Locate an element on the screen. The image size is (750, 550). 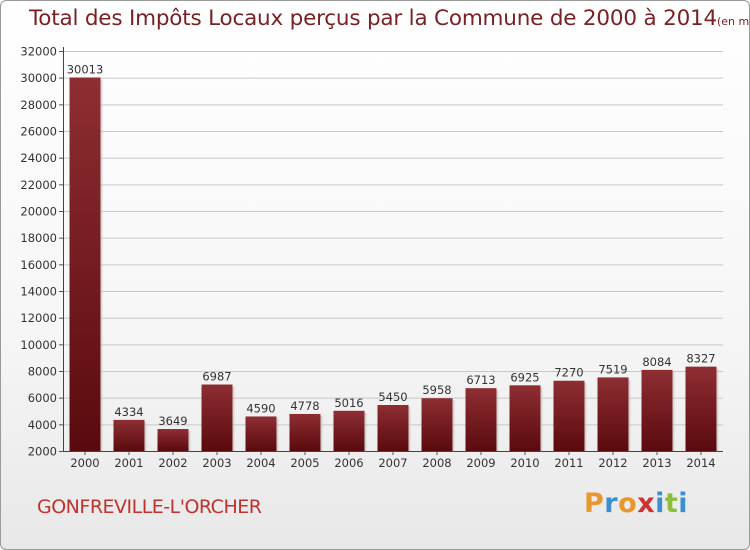
x-tick-label: 2004 is located at coordinates (260, 463).